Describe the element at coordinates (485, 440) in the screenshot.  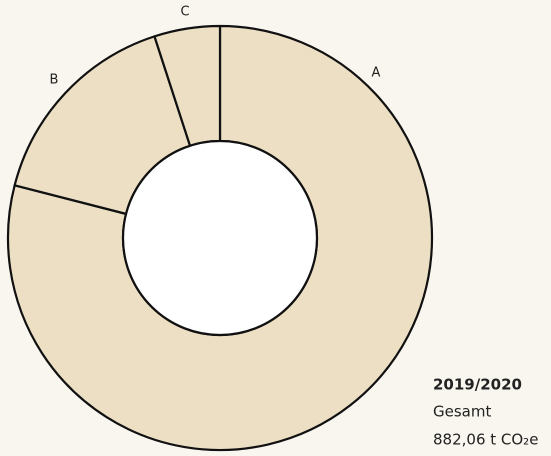
I see `info-total: 882,06 t CO₂e` at that location.